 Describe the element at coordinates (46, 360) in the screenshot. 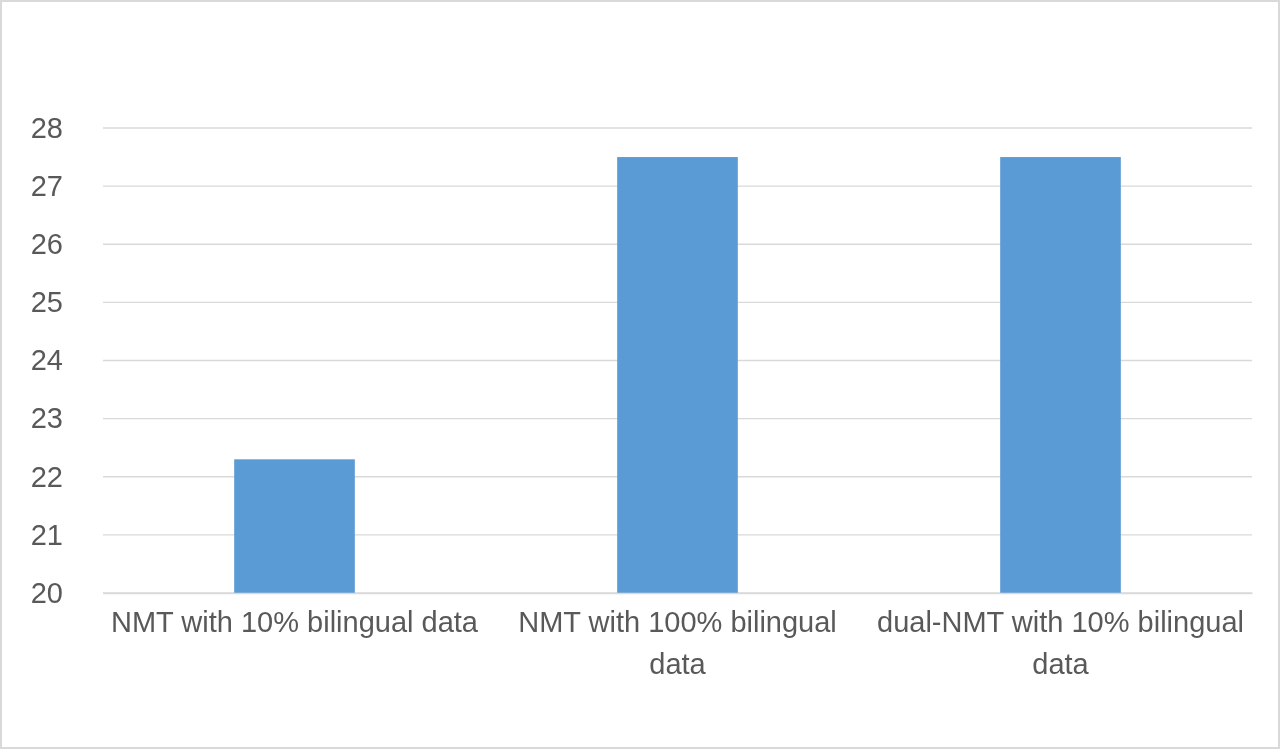

I see `y-tick-label: 24` at that location.